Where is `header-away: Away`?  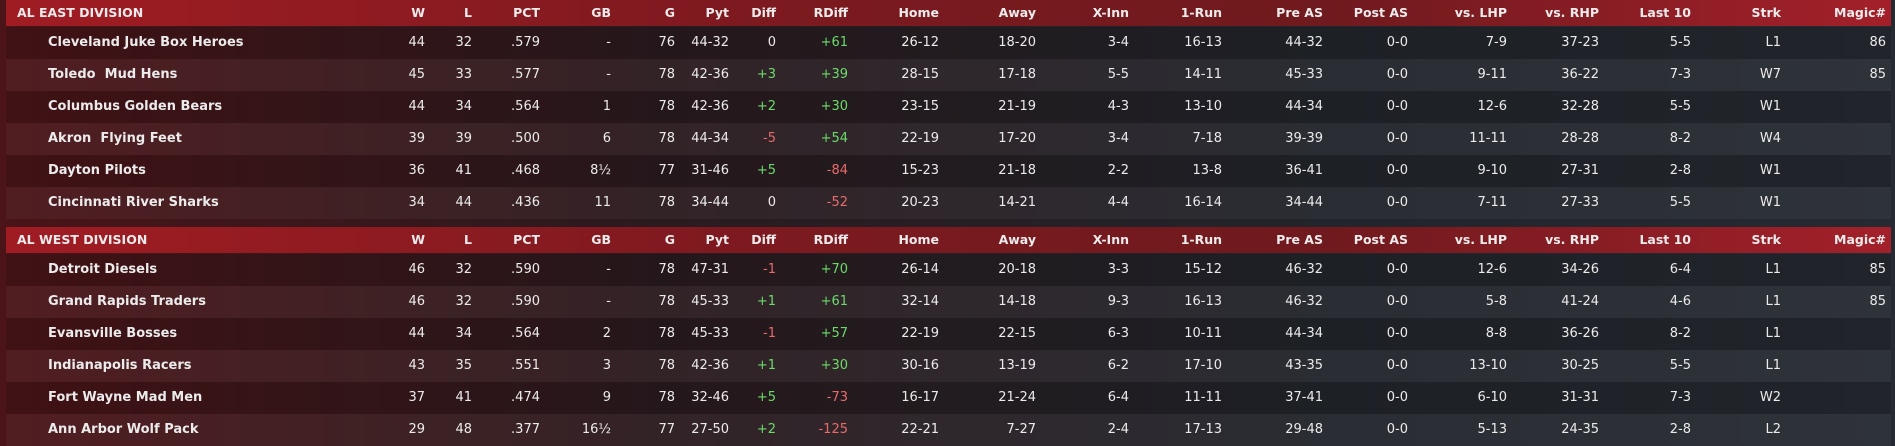 header-away: Away is located at coordinates (1017, 239).